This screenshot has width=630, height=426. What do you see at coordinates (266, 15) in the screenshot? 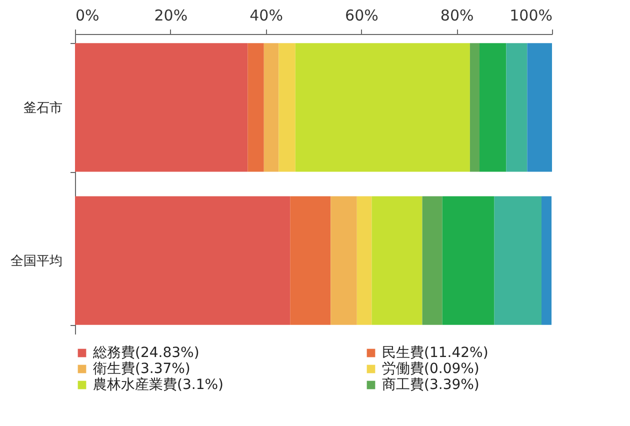
I see `x-tick-label: 40%` at bounding box center [266, 15].